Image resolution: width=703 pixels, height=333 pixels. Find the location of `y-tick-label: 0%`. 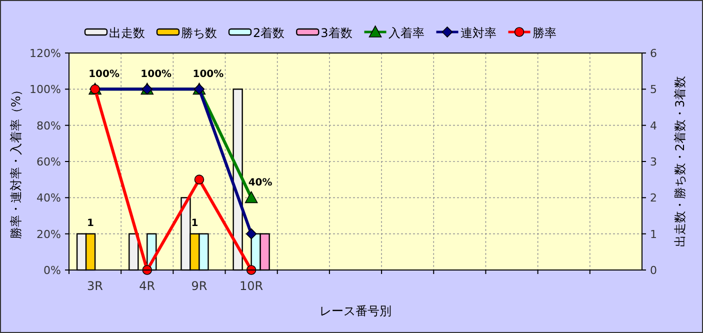

y-tick-label: 0% is located at coordinates (52, 270).